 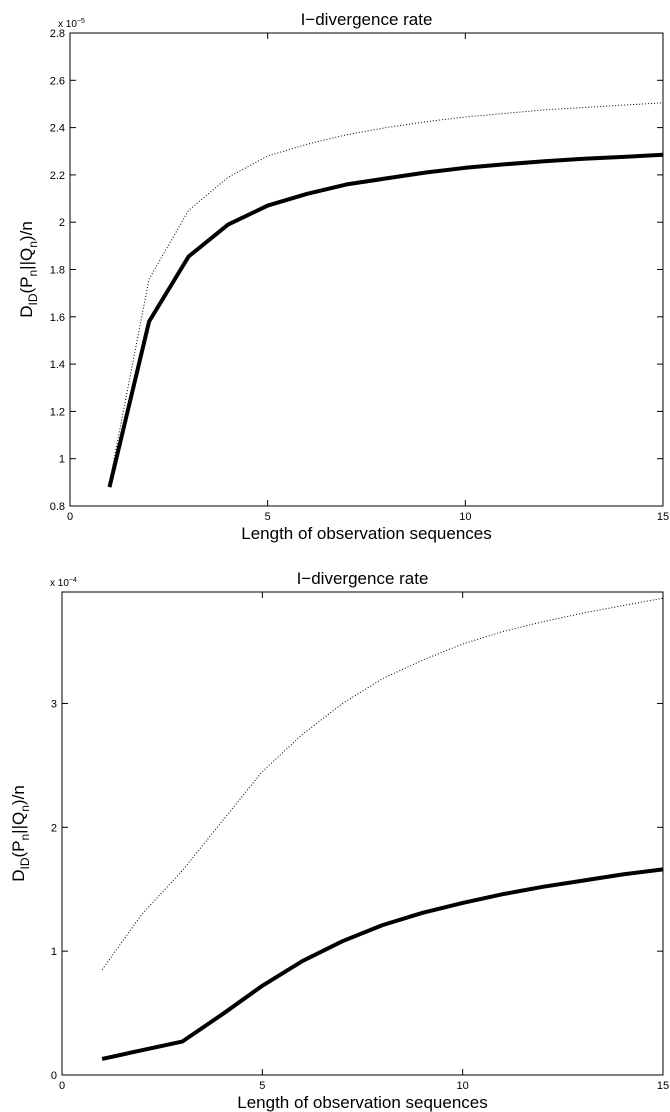 I want to click on y-tick-label: 2.2, so click(x=57, y=176).